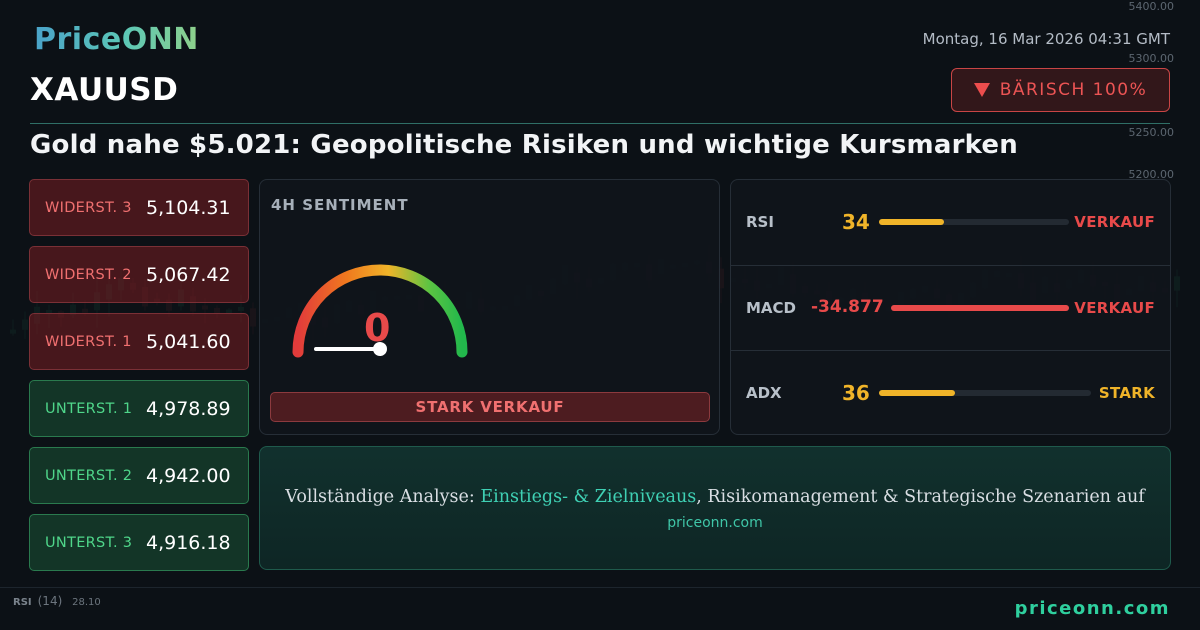 Image resolution: width=1200 pixels, height=630 pixels. What do you see at coordinates (139, 542) in the screenshot?
I see `level-support-3: UNTERST. 3 4,916.18` at bounding box center [139, 542].